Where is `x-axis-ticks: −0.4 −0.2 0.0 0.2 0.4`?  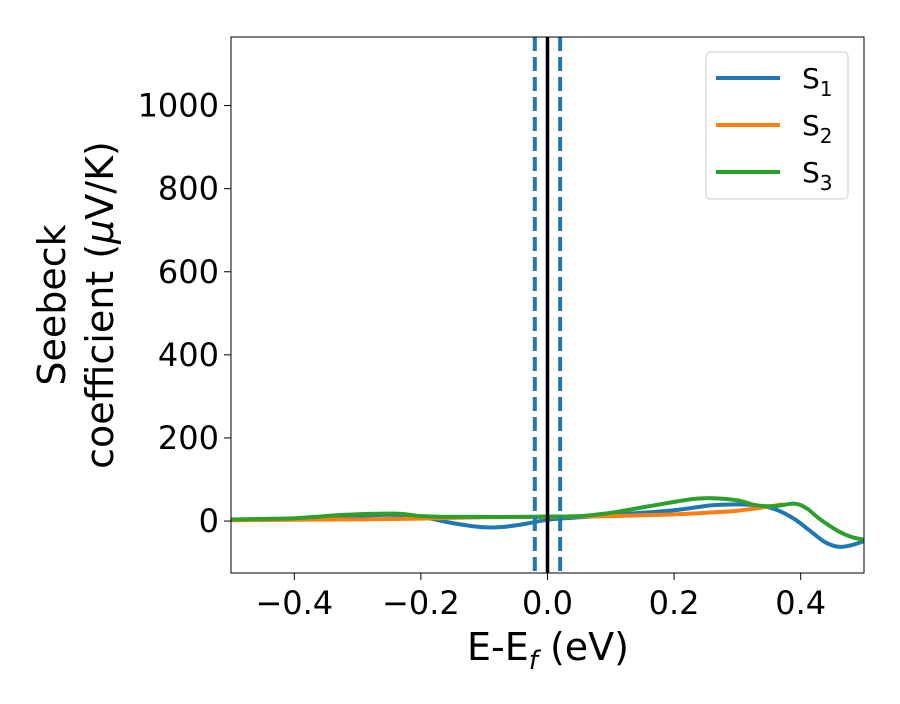
x-axis-ticks: −0.4 −0.2 0.0 0.2 0.4 is located at coordinates (540, 597).